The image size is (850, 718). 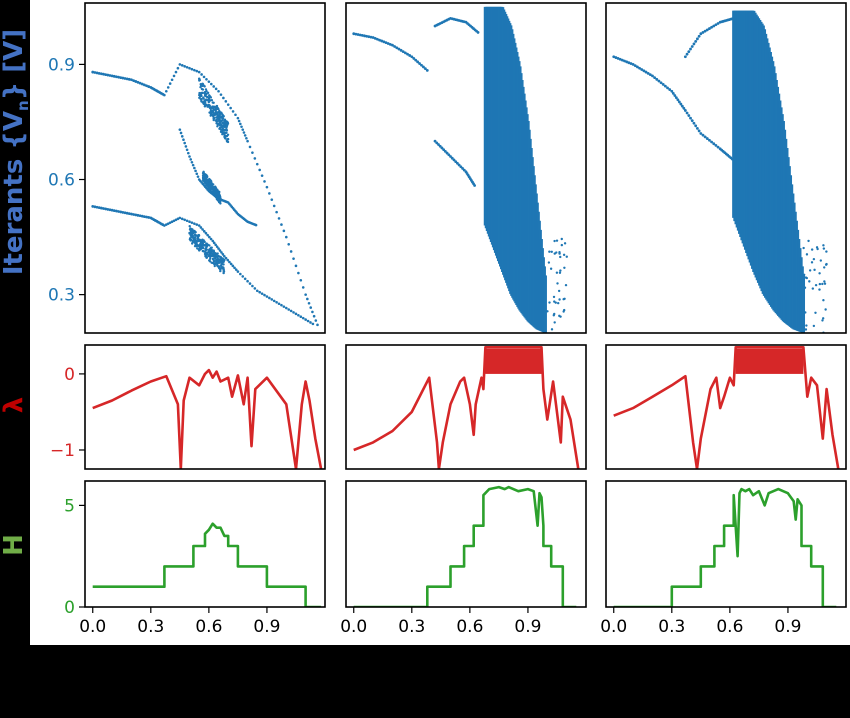 I want to click on panel-lyapunov-col-1: 0 −1, so click(x=188, y=407).